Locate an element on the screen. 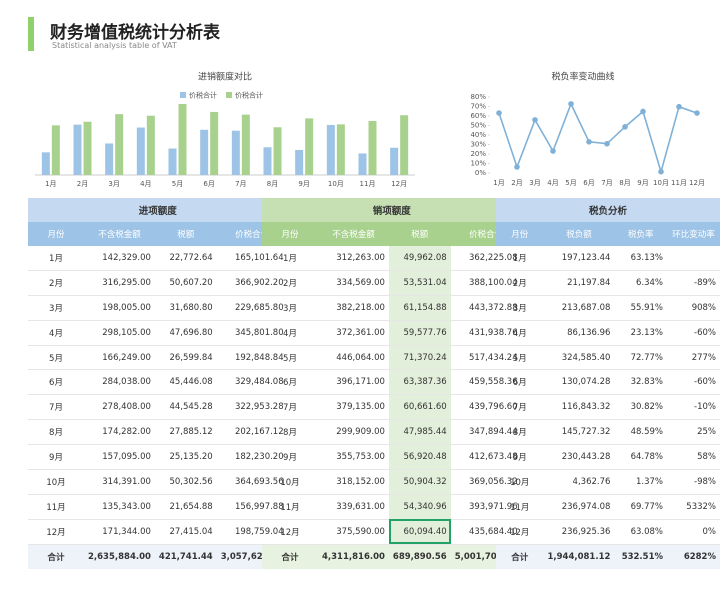  cell: 47,696.80 is located at coordinates (185, 333).